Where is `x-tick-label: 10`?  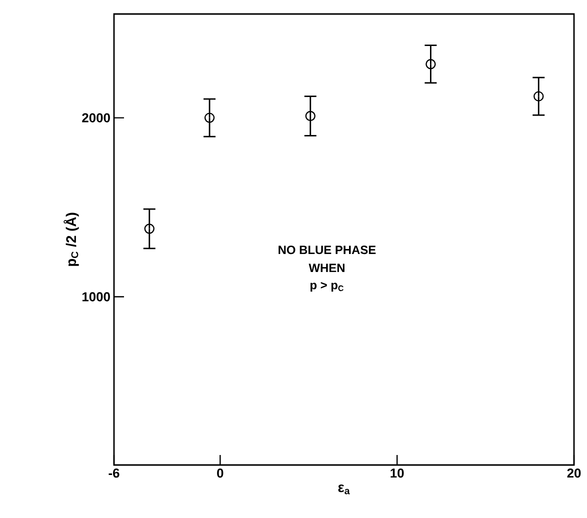 x-tick-label: 10 is located at coordinates (397, 473).